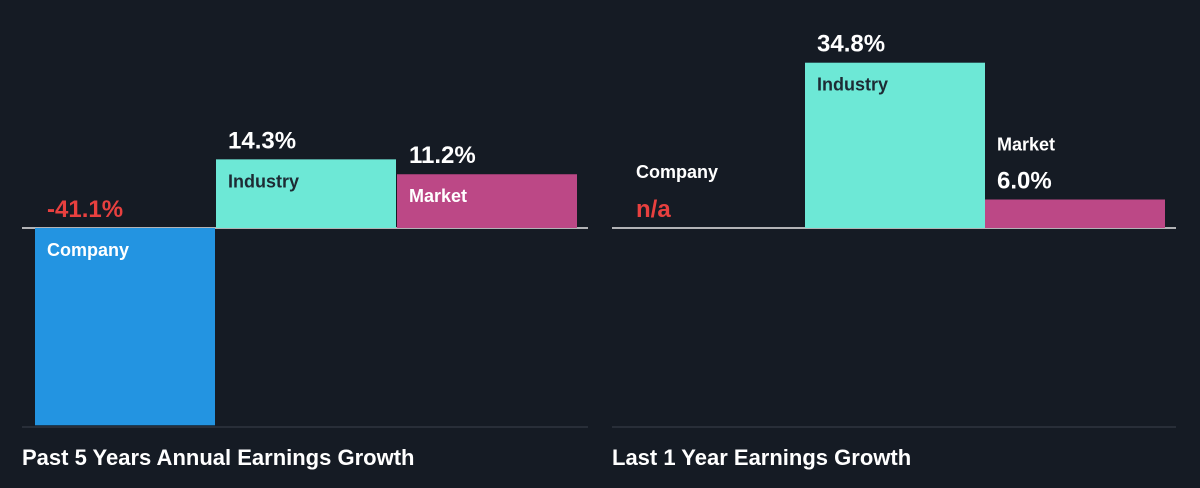 This screenshot has width=1200, height=488. I want to click on chart-title: Past 5 Years Annual Earnings Growth, so click(218, 457).